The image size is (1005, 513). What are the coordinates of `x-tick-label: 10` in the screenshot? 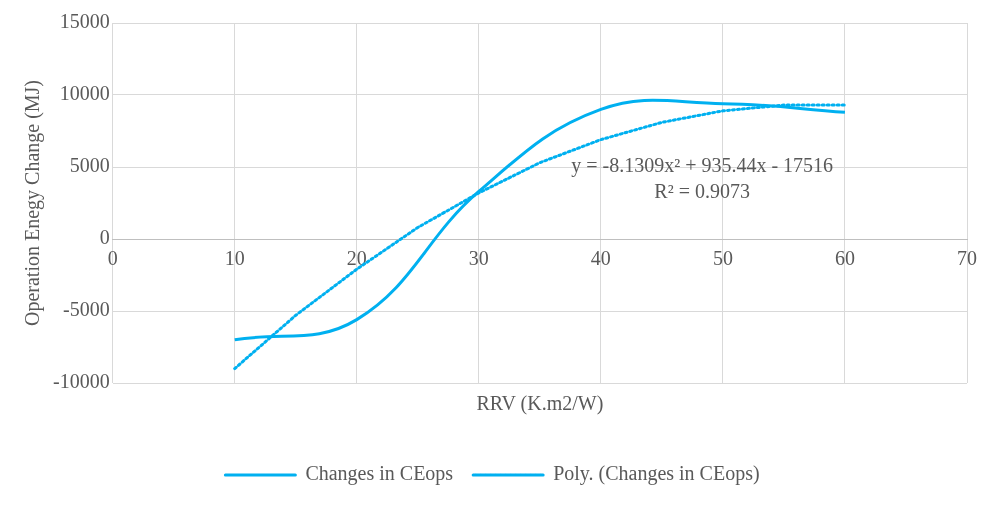 It's located at (234, 258).